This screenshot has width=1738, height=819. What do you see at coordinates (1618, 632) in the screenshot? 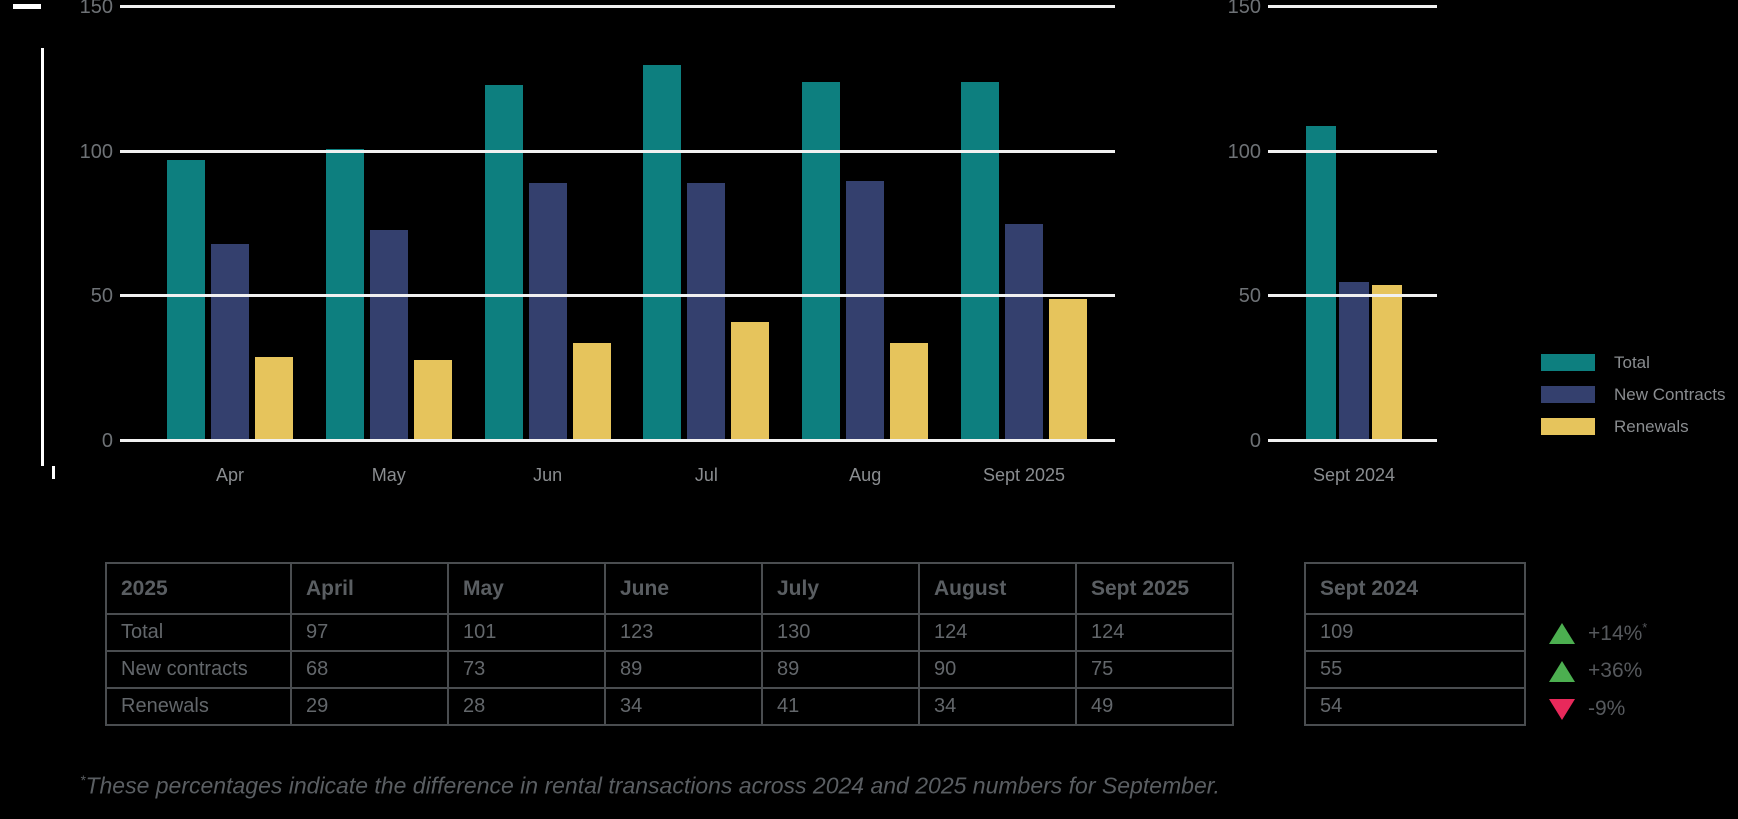
I see `delta-value: +14%*` at bounding box center [1618, 632].